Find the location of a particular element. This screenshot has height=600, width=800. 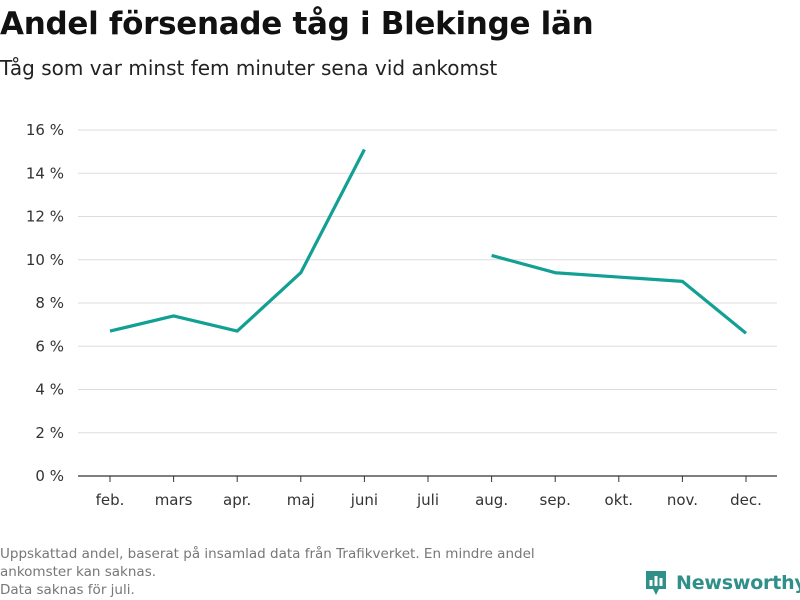

brand-name: Newsworthy is located at coordinates (738, 583).